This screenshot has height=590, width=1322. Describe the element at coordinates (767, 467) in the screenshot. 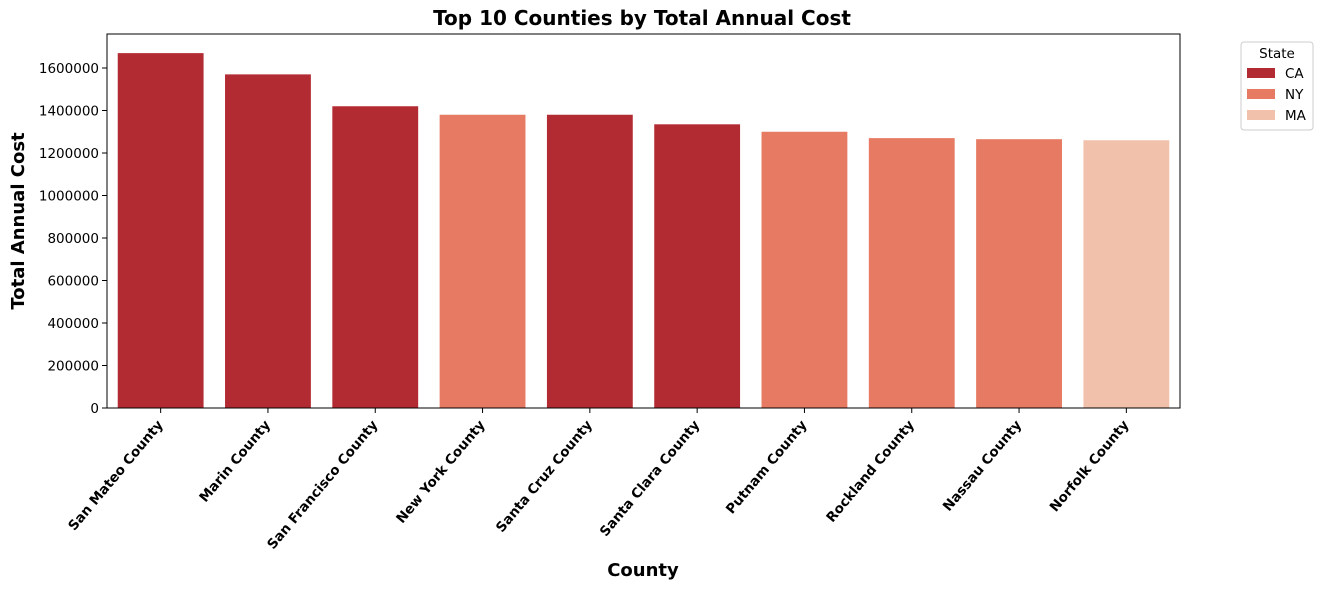

I see `x-tick-label: Putnam County` at that location.